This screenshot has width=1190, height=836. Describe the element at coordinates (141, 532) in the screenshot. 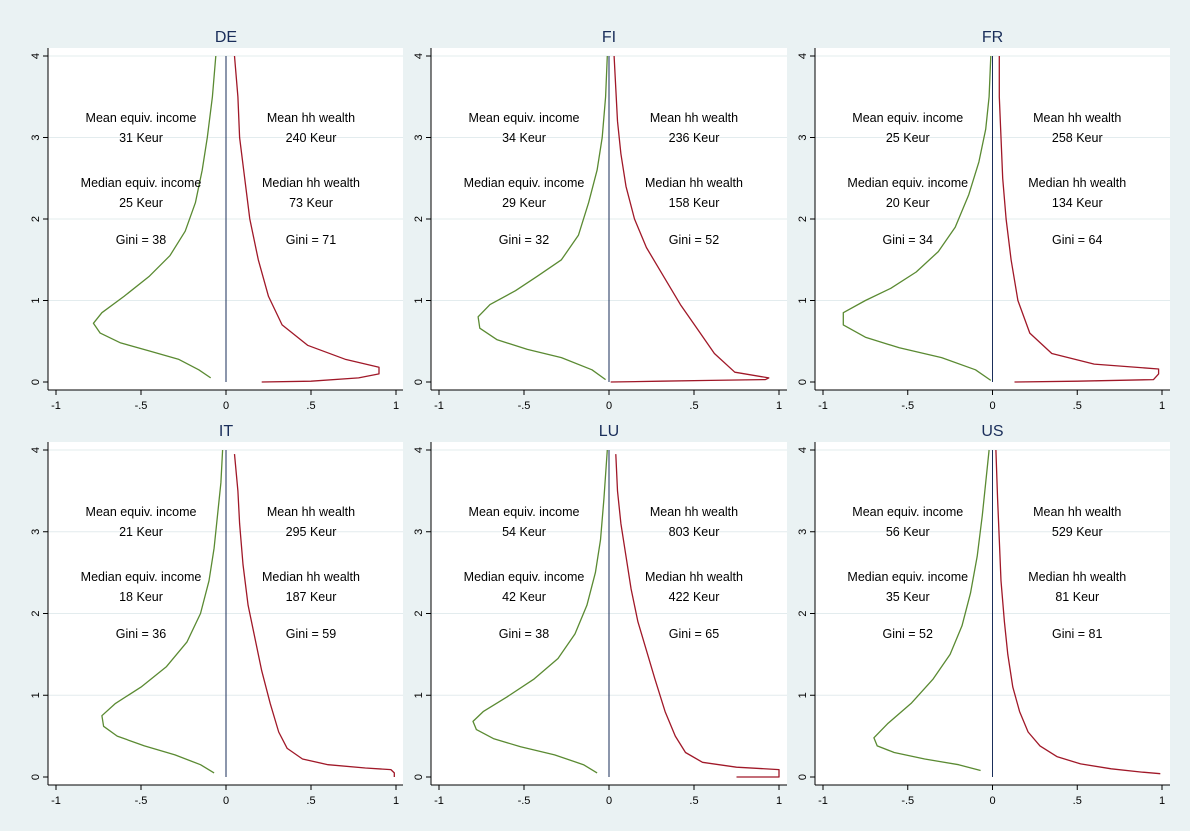

I see `income-mean-value: 21 Keur` at that location.